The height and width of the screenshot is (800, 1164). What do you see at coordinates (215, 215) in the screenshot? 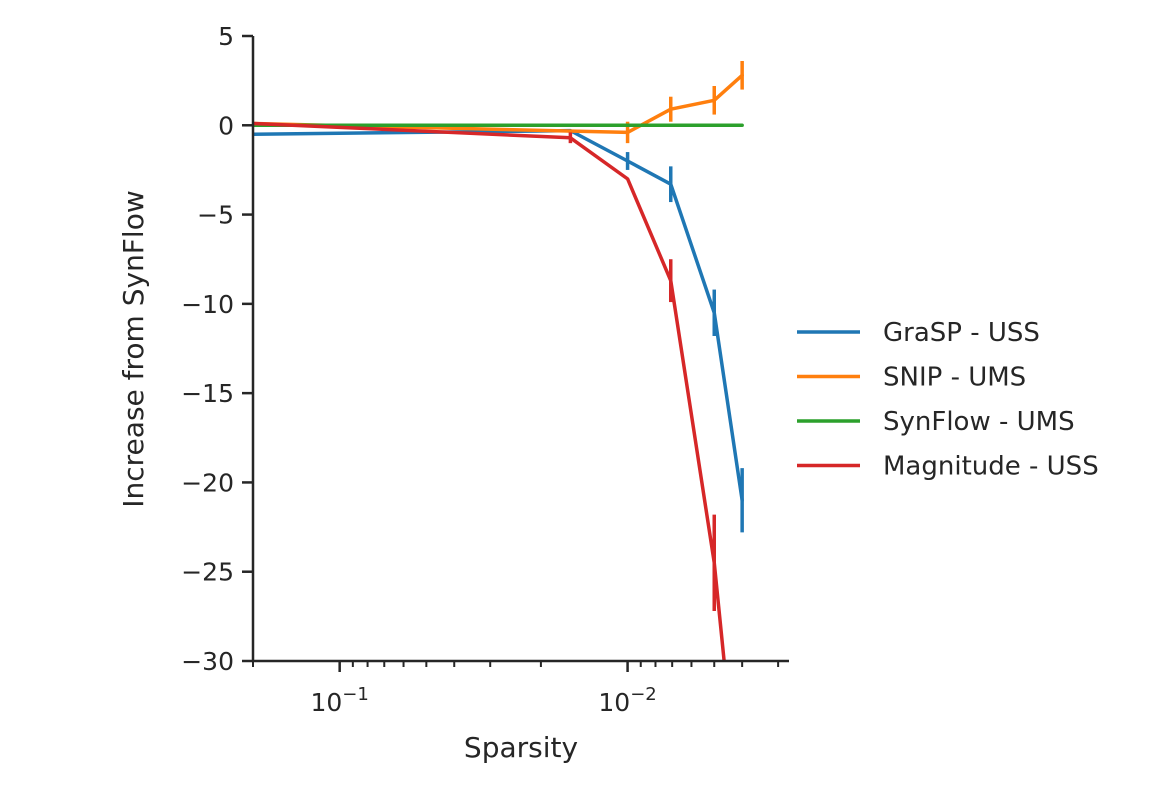
I see `y-tick-label: −5` at bounding box center [215, 215].